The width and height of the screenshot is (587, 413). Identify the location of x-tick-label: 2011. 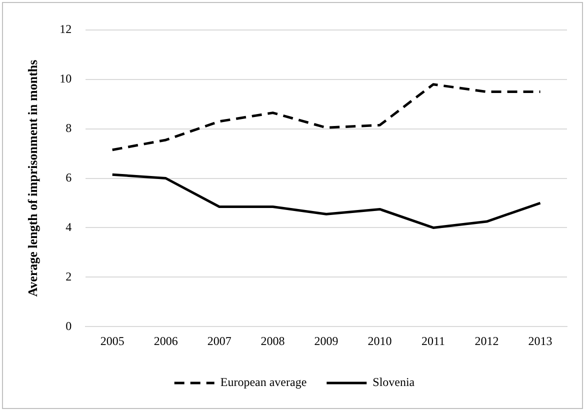
(433, 341).